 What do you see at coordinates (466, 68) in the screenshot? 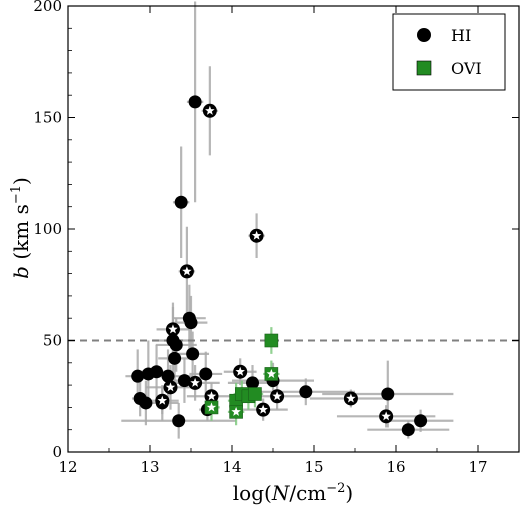
I see `legend-ovi-label: OVI` at bounding box center [466, 68].